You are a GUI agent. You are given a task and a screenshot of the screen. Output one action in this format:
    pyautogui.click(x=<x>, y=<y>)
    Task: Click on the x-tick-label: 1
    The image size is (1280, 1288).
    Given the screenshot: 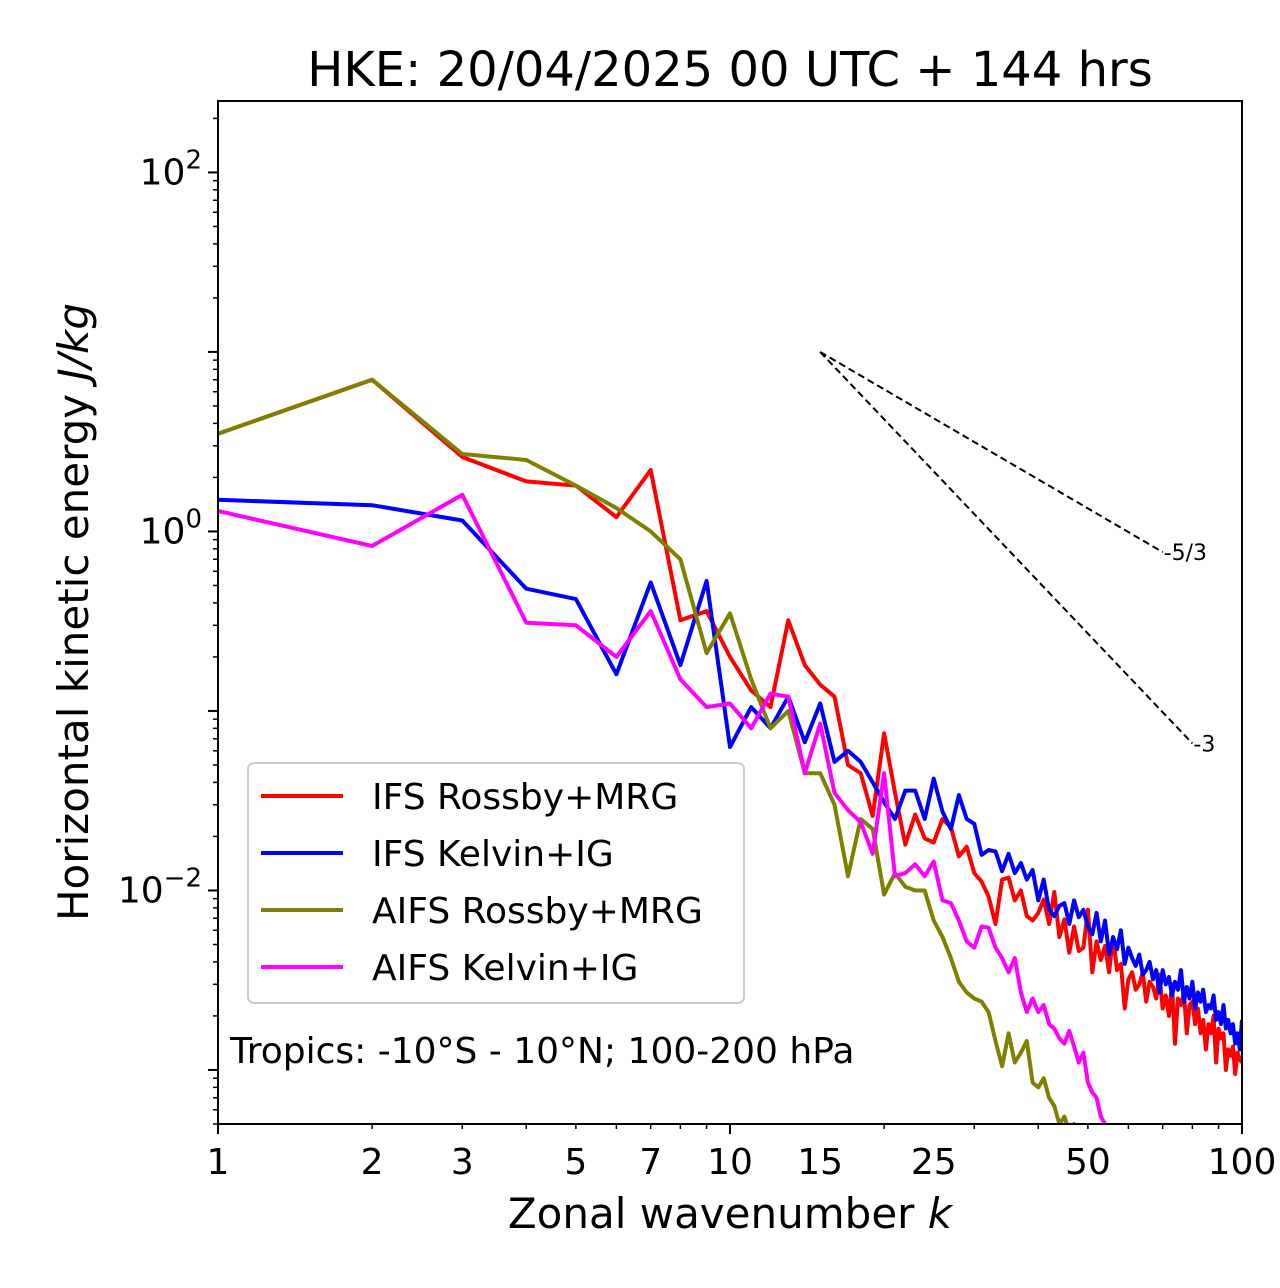 What is the action you would take?
    pyautogui.click(x=218, y=1162)
    